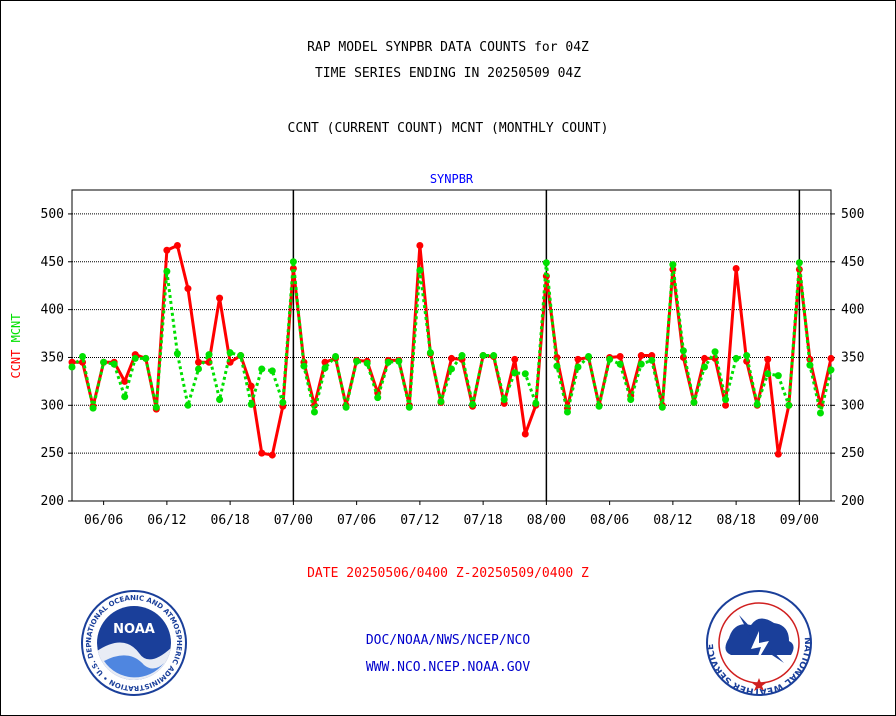 The height and width of the screenshot is (716, 896). I want to click on y-tick-label-right: 200, so click(852, 501).